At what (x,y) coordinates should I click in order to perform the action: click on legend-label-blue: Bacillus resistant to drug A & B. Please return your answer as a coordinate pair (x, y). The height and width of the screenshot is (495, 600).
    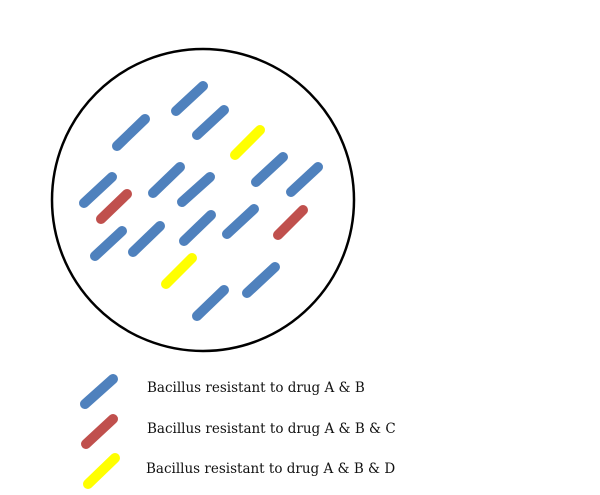
    Looking at the image, I should click on (256, 388).